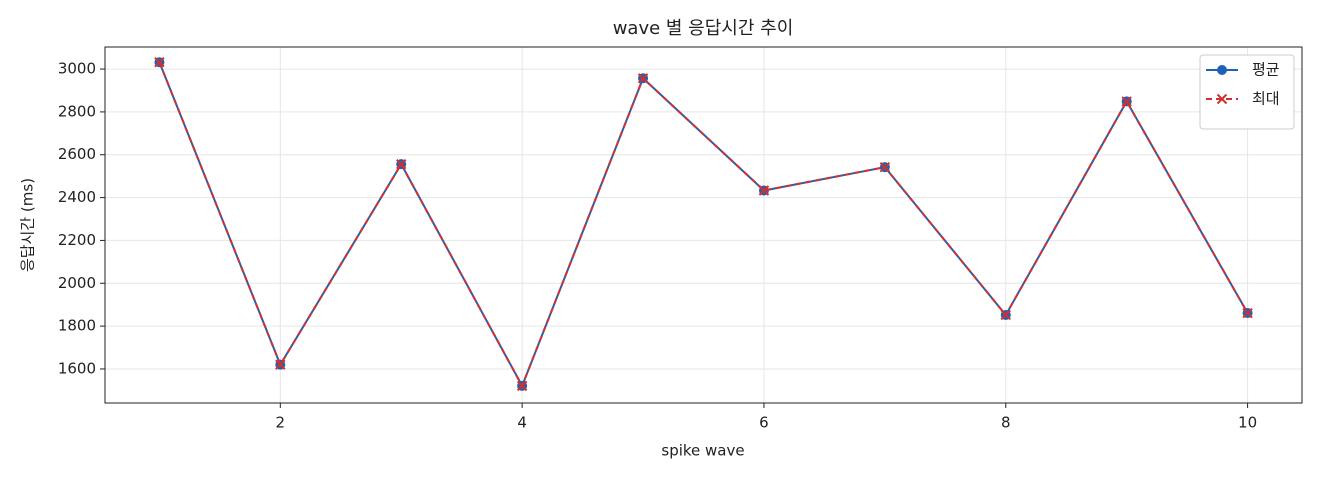  What do you see at coordinates (28, 225) in the screenshot?
I see `y-axis-label: 응답시간 (ms)` at bounding box center [28, 225].